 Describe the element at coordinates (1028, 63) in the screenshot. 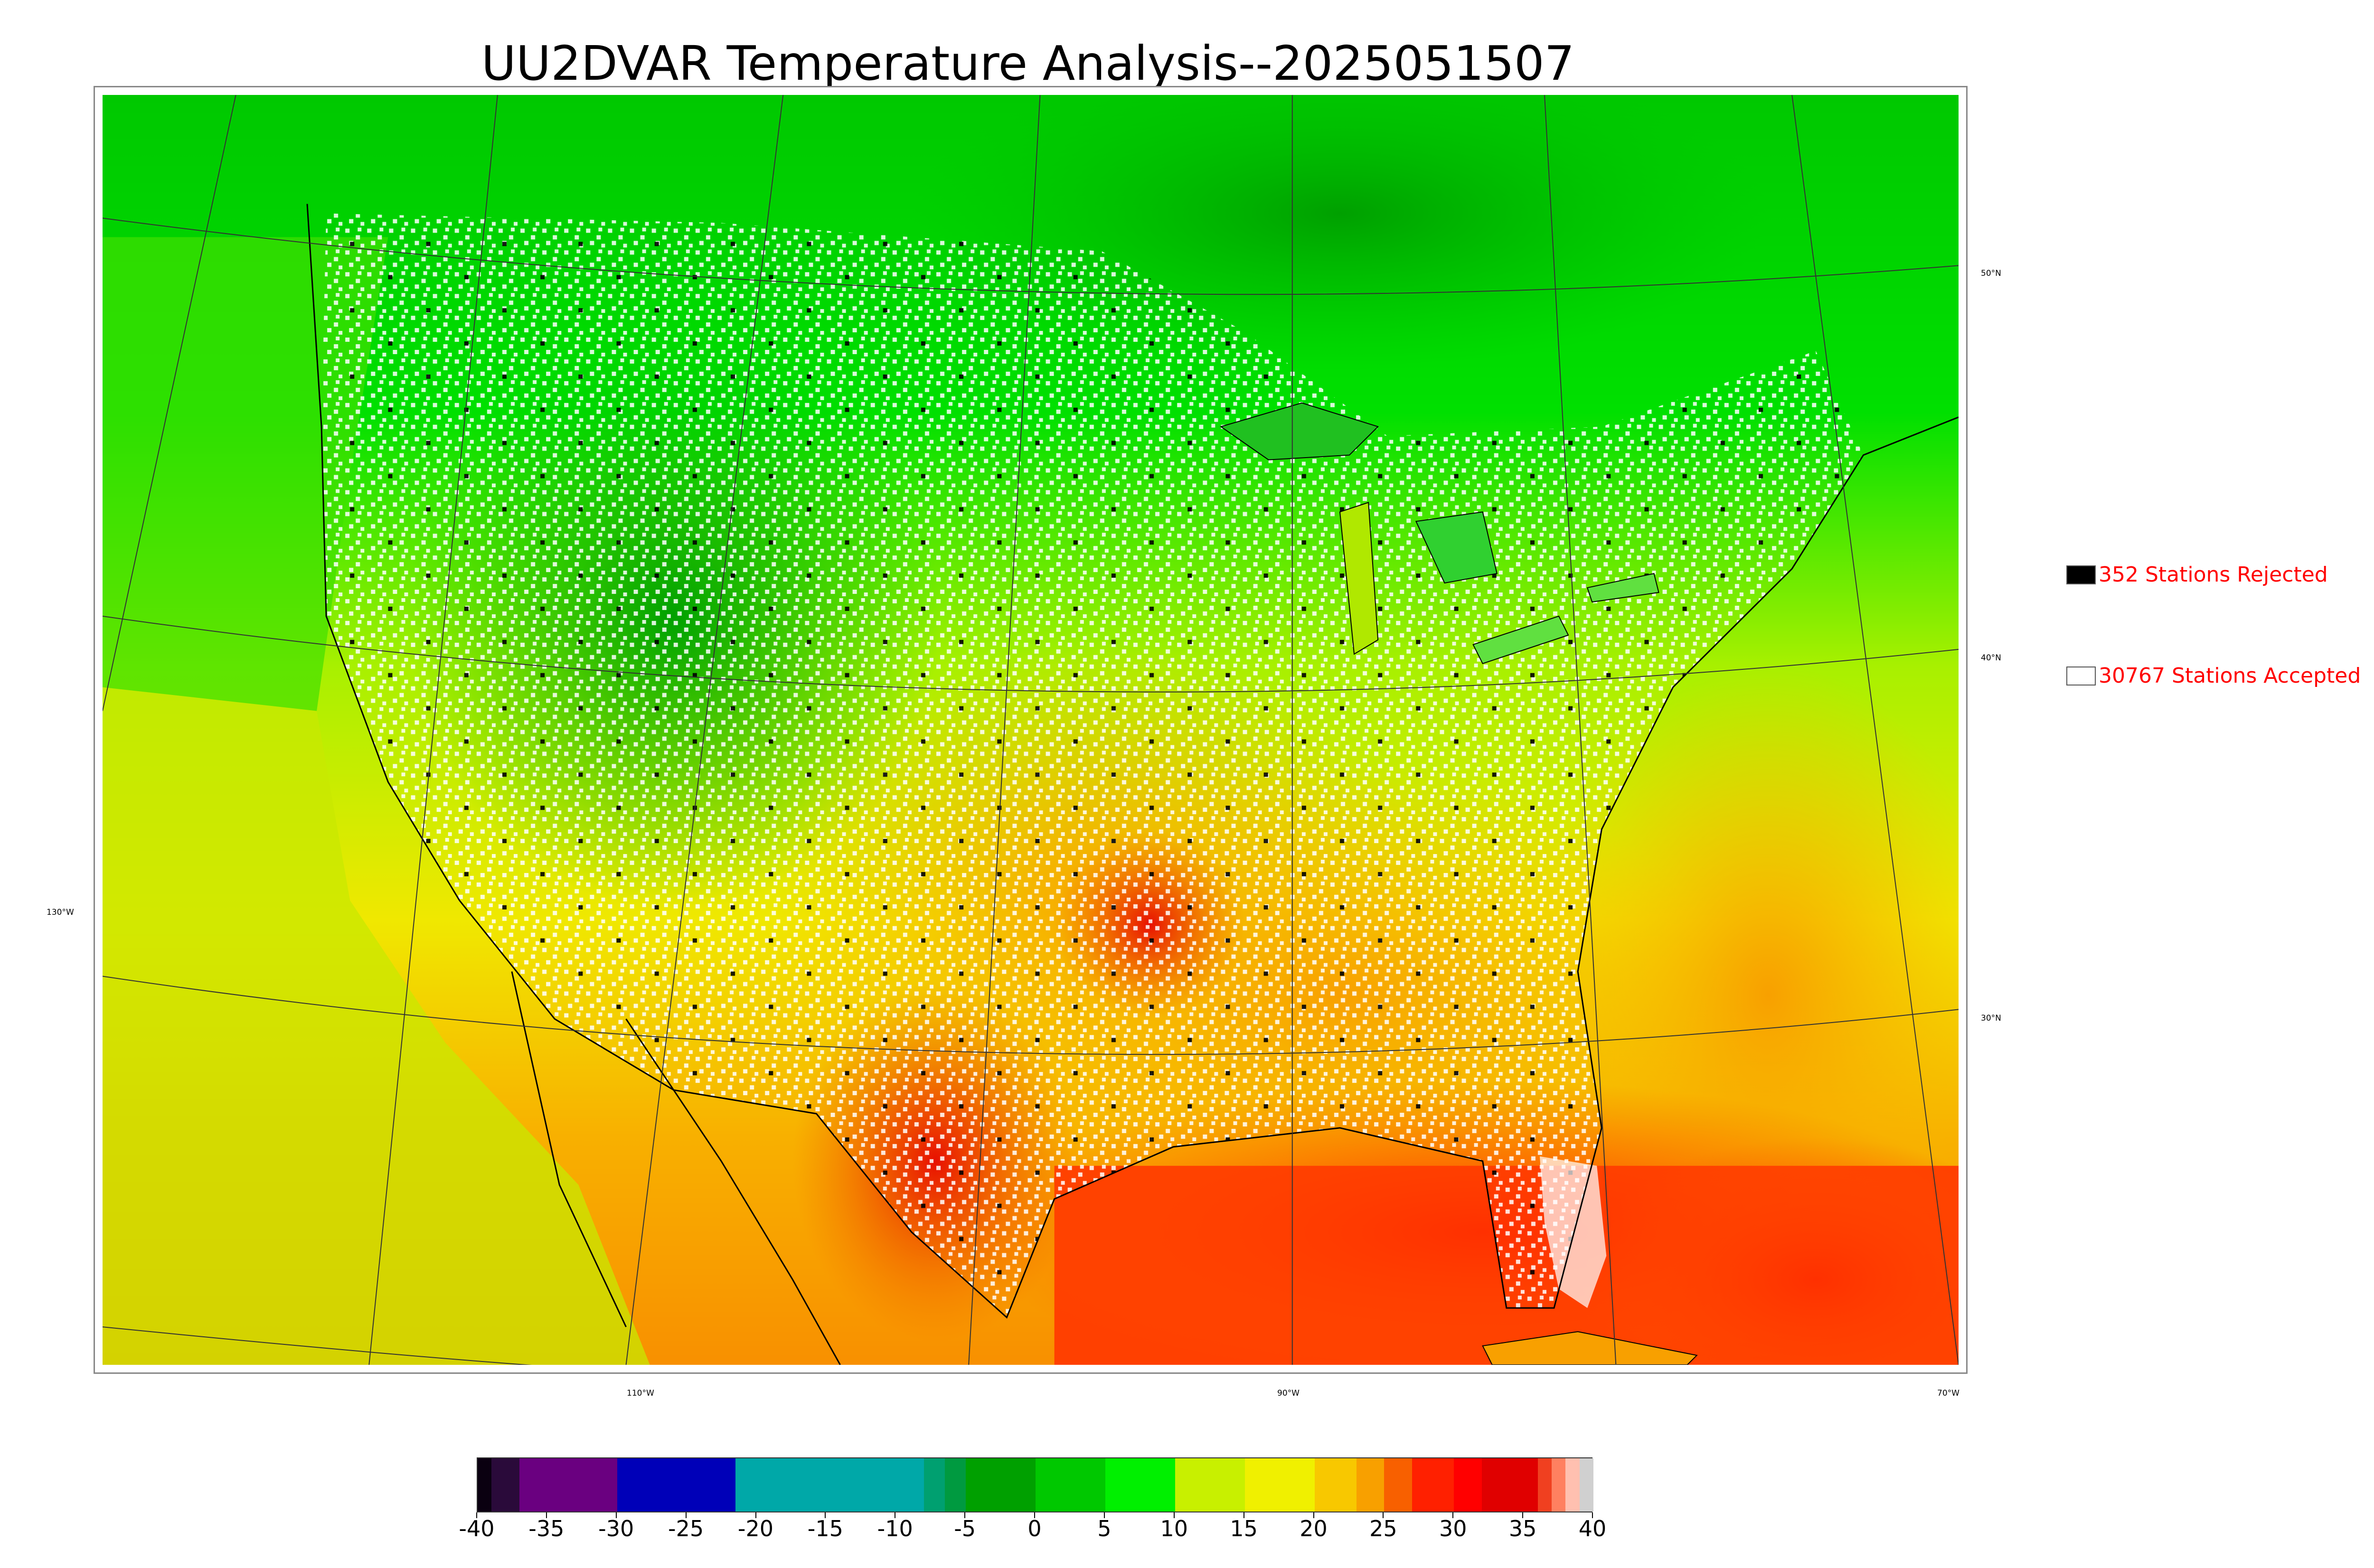

I see `map-title: UU2DVAR Temperature Analysis--2025051507` at that location.